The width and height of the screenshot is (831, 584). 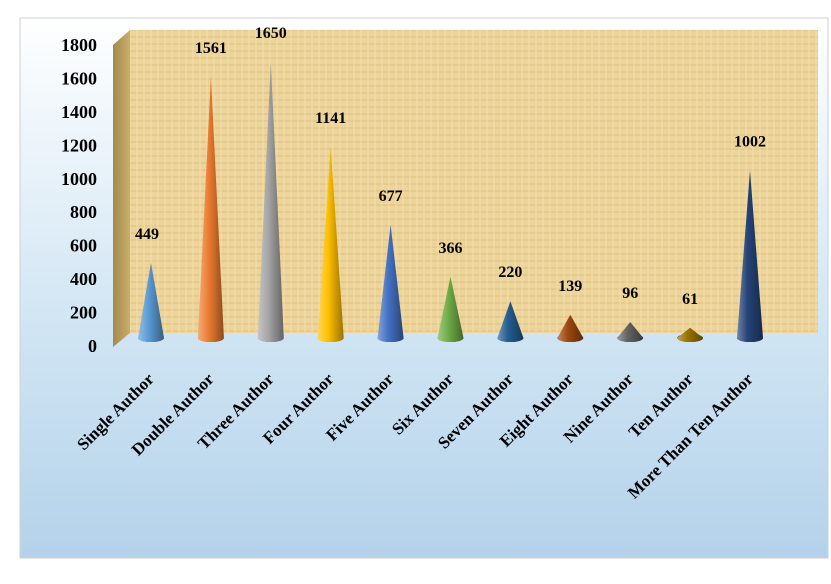 I want to click on data-label: 366, so click(x=451, y=248).